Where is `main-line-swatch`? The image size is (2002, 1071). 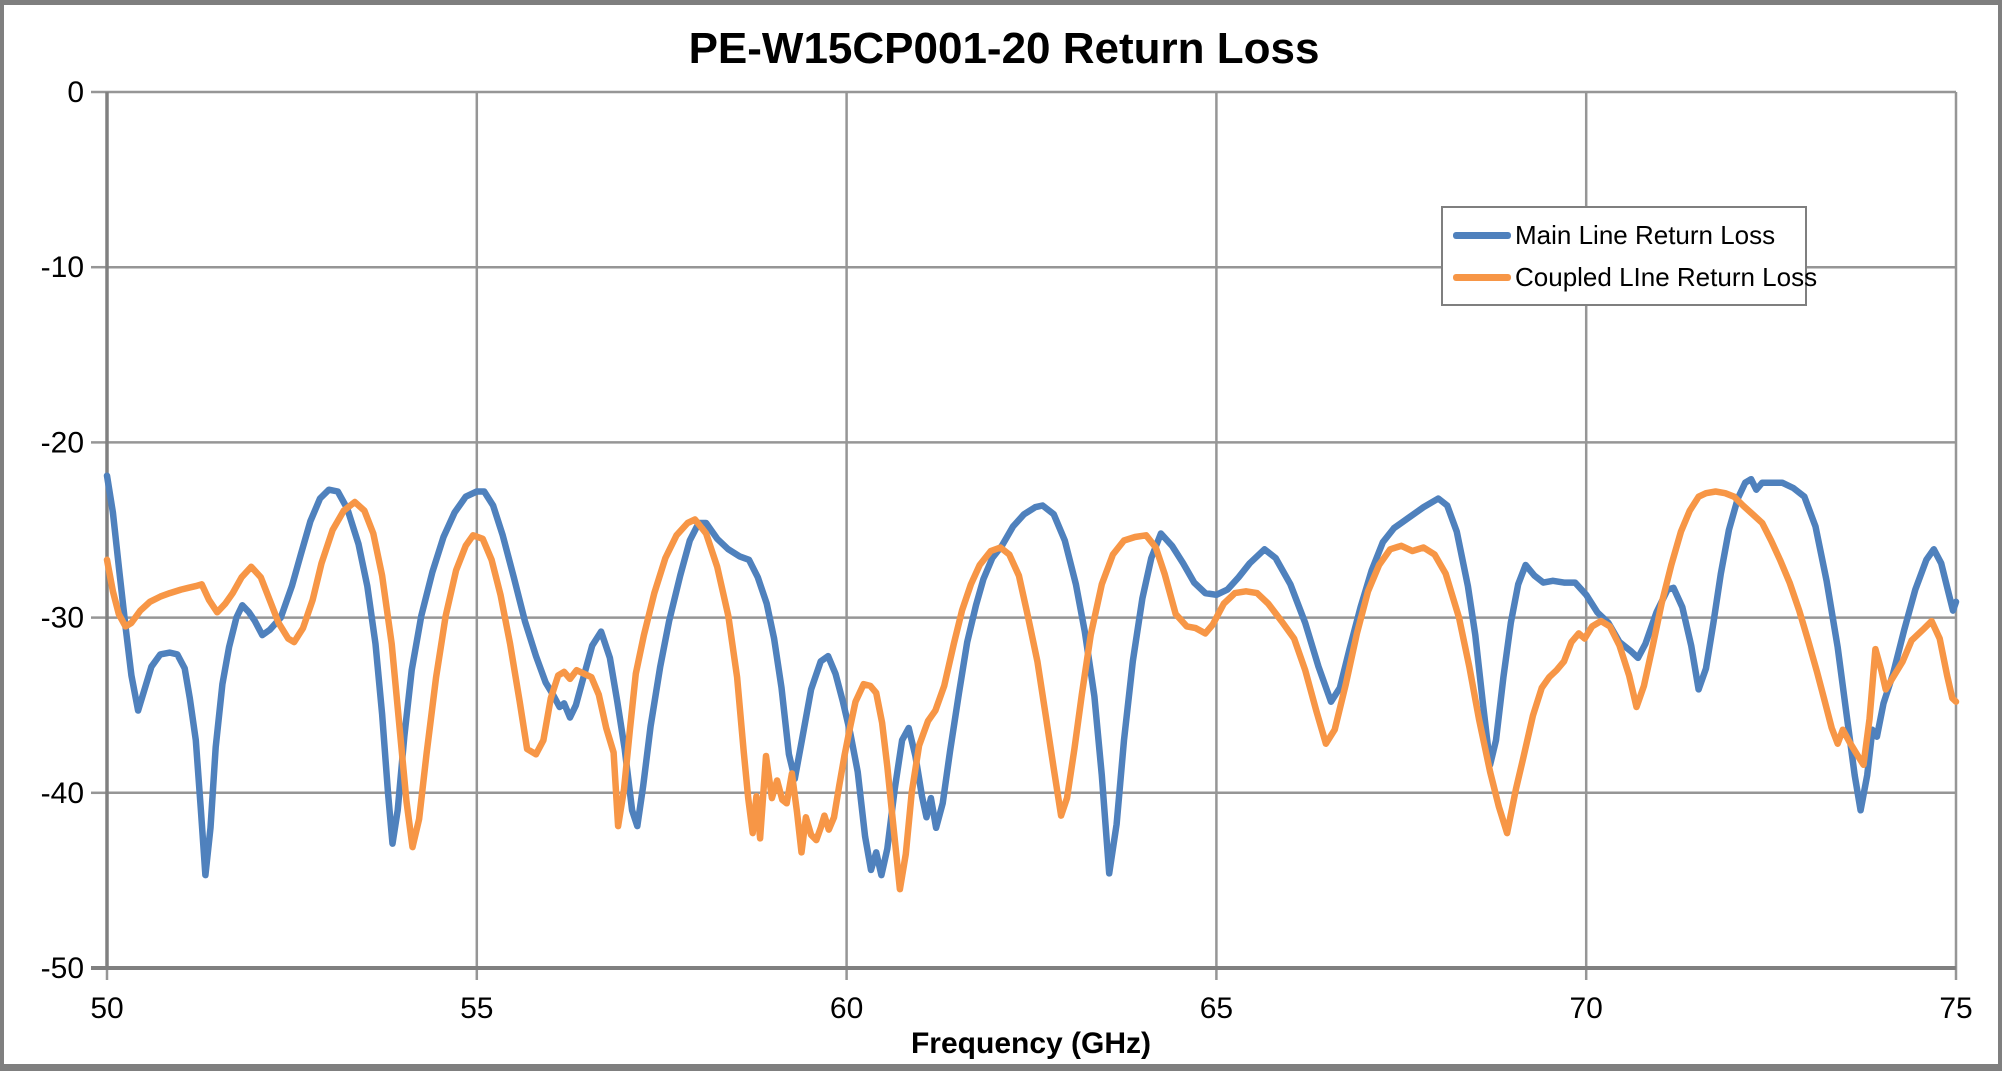 main-line-swatch is located at coordinates (1482, 235).